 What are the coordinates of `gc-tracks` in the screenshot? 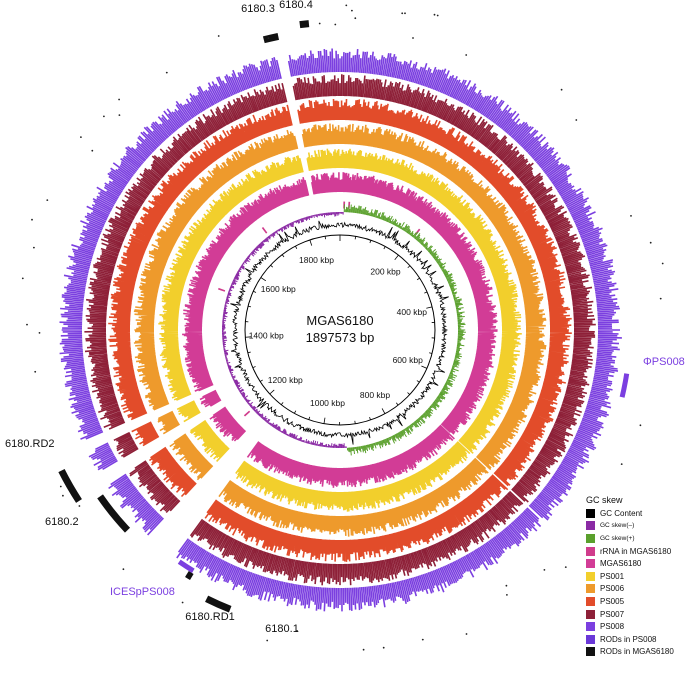 It's located at (343, 330).